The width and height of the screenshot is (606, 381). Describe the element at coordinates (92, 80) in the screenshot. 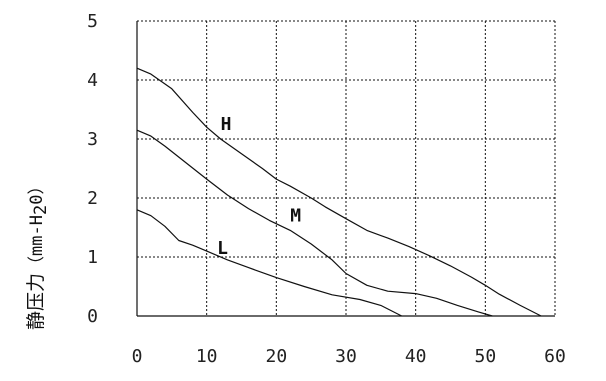

I see `y-tick-label: 4` at that location.